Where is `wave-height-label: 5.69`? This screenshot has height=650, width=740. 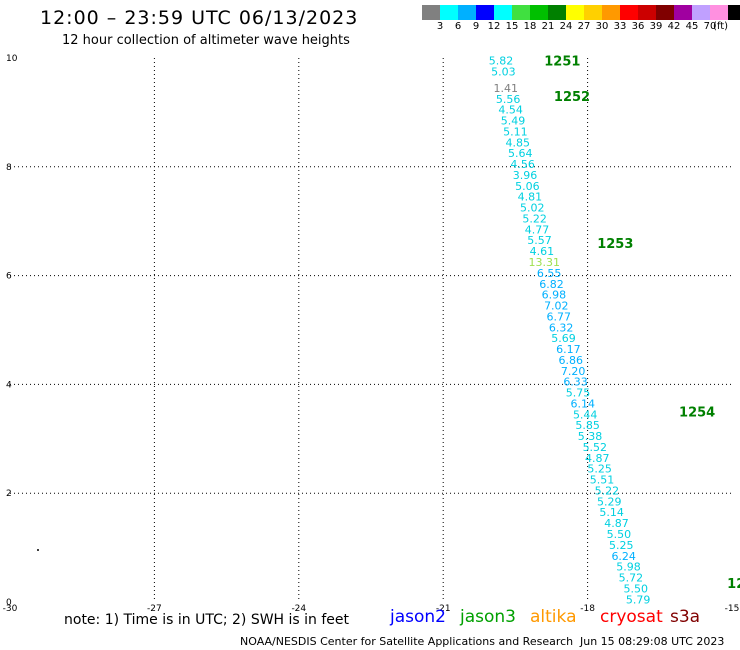
wave-height-label: 5.69 is located at coordinates (563, 338).